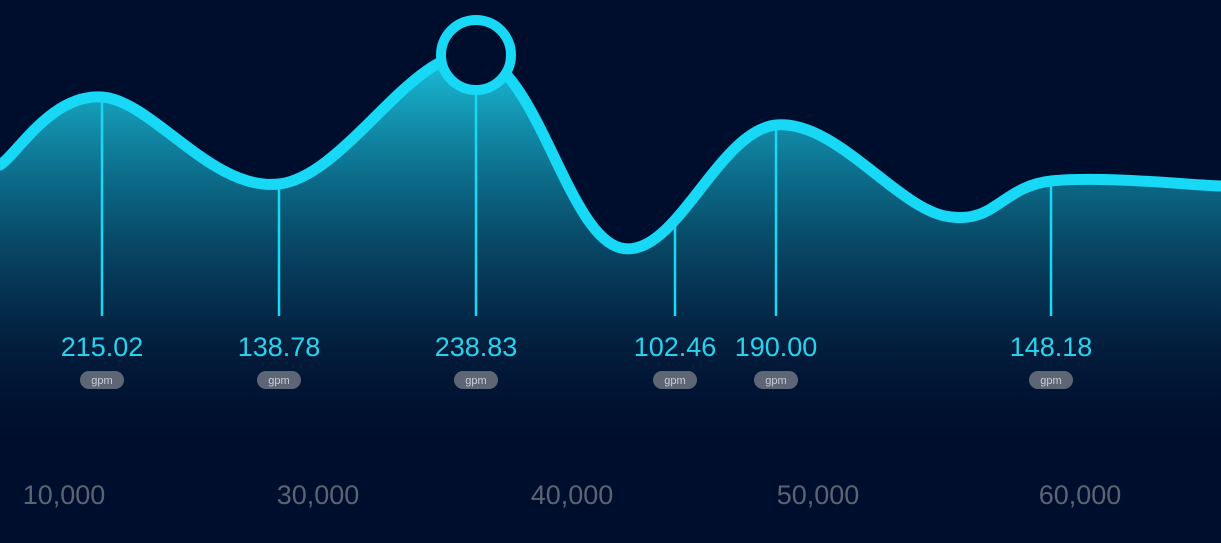 This screenshot has width=1221, height=543. I want to click on data-label: 238.83, so click(476, 347).